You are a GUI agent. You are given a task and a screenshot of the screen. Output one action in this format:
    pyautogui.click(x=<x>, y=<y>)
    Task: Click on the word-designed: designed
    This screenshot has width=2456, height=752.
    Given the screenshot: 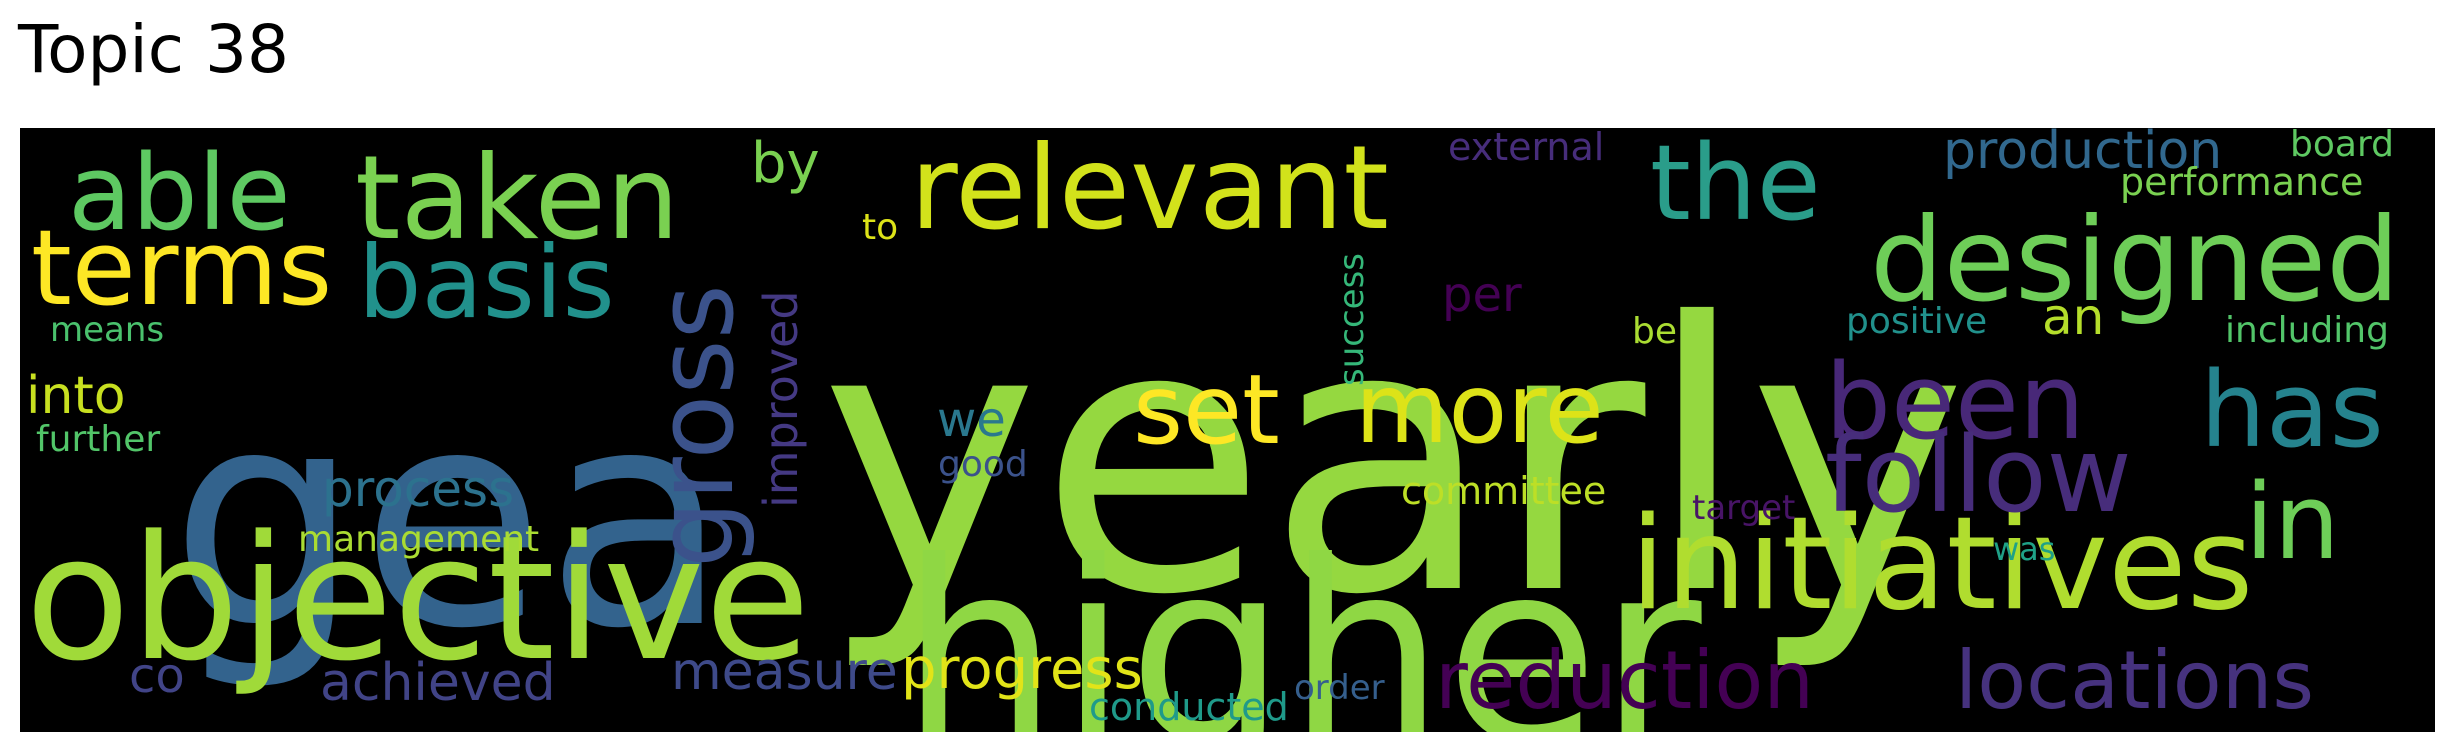 What is the action you would take?
    pyautogui.click(x=2135, y=260)
    